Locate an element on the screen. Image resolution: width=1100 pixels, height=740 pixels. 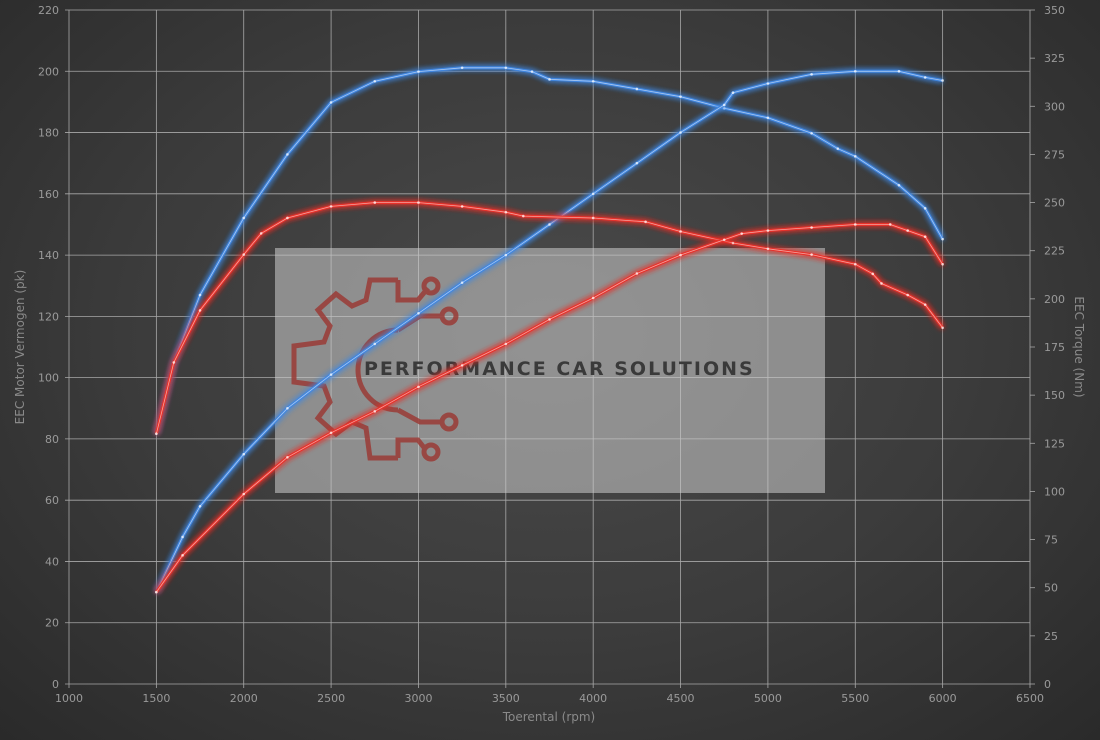
x-tick-label: 5500 is located at coordinates (855, 698).